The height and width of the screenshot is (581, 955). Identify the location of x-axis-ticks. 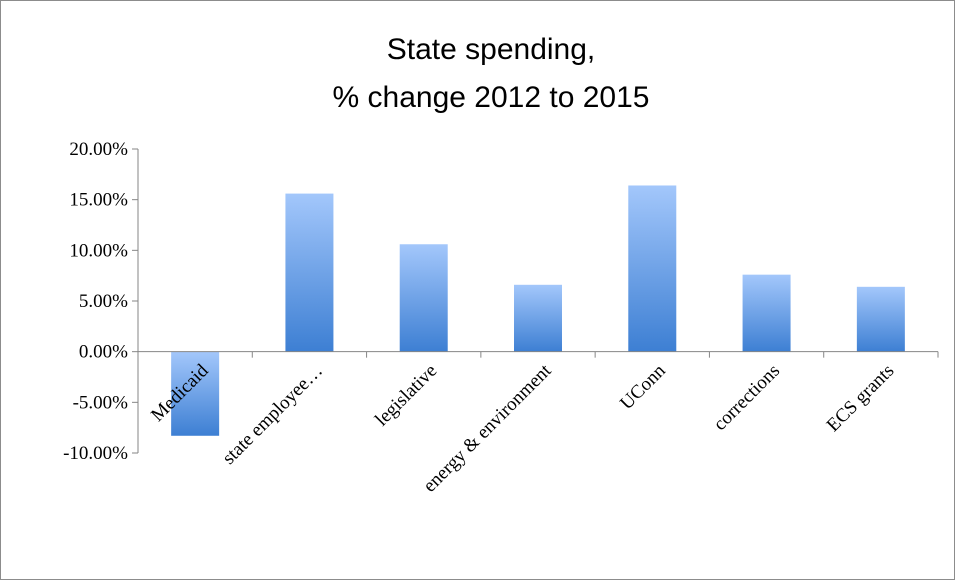
(538, 354).